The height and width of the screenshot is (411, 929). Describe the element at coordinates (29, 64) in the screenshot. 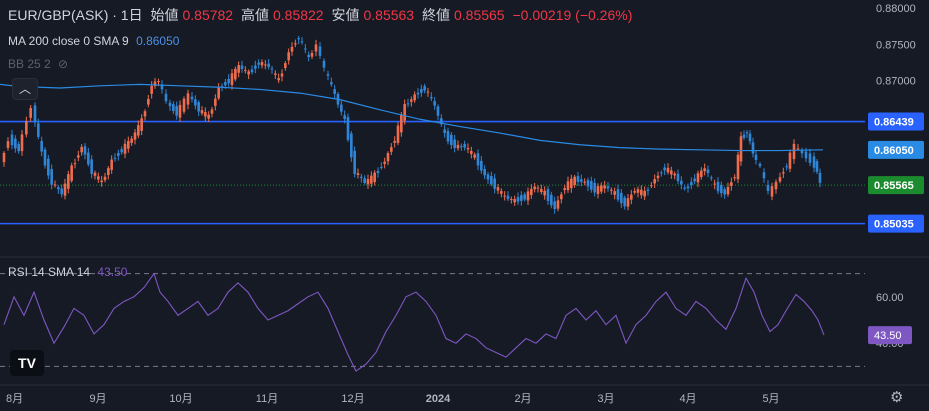

I see `bb-label: BB 25 2` at that location.